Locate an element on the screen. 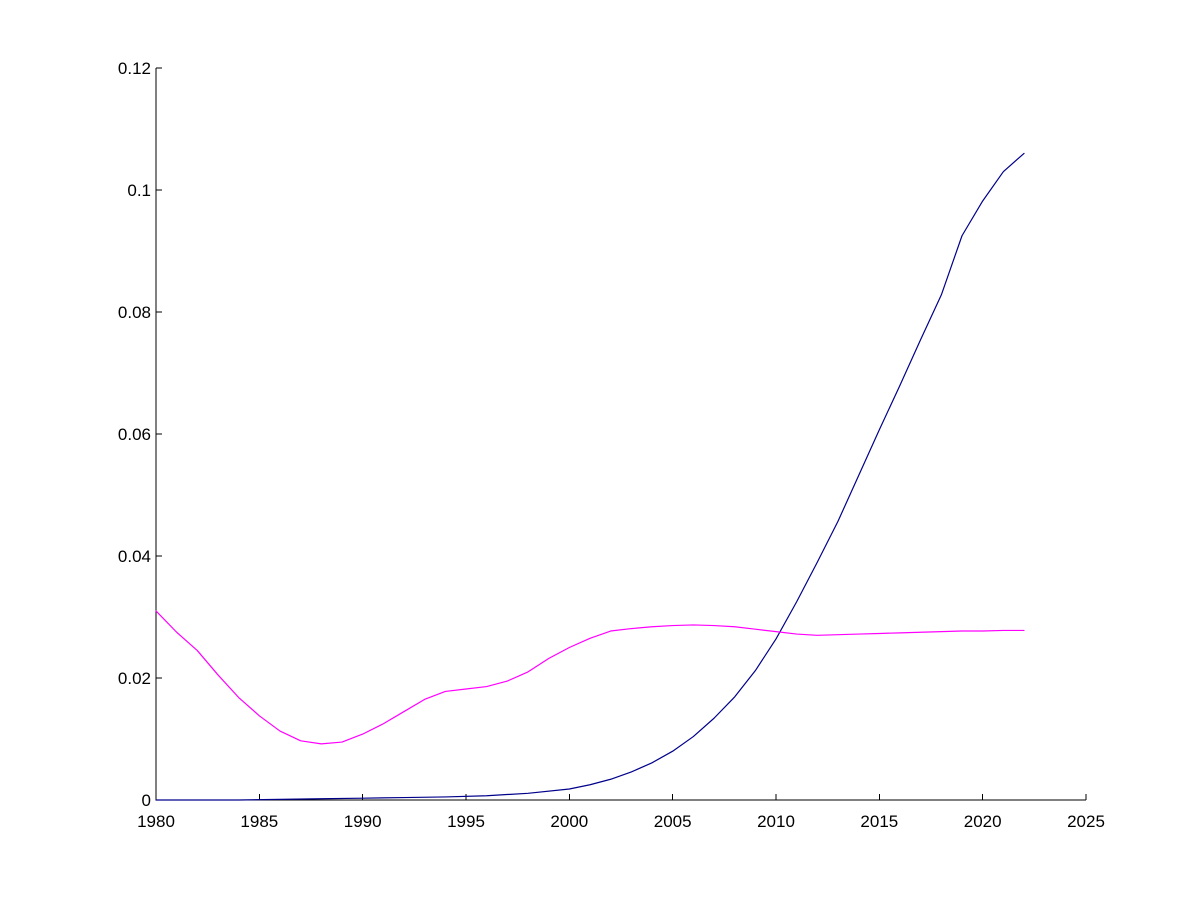  y-tick-label: 0.04 is located at coordinates (134, 556).